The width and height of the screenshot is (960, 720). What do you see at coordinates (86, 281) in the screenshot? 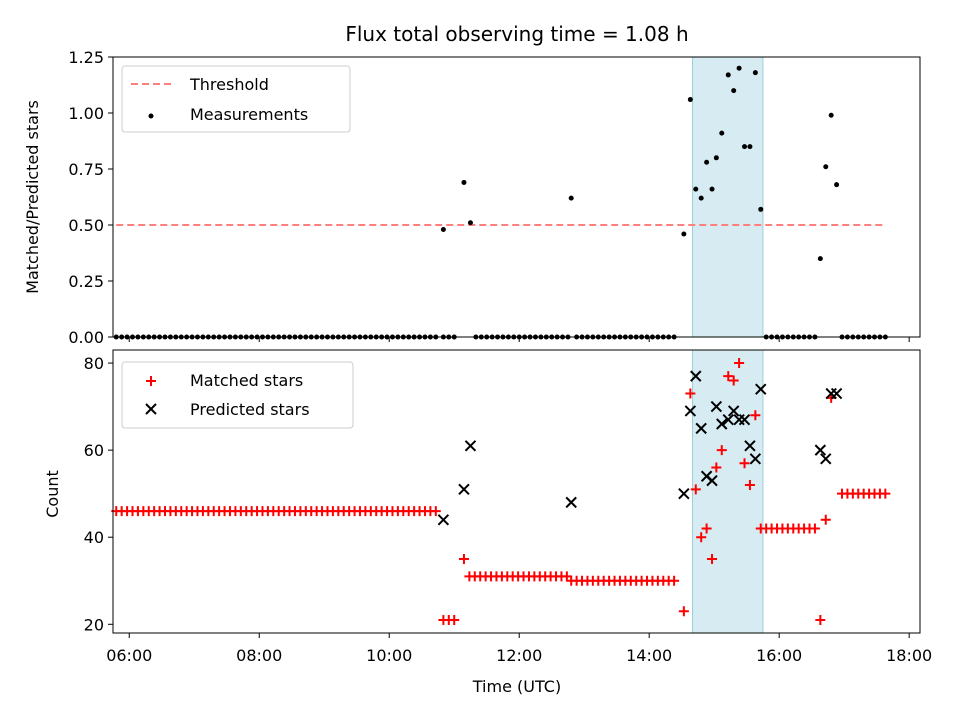
I see `y-tick-label: 0.25` at bounding box center [86, 281].